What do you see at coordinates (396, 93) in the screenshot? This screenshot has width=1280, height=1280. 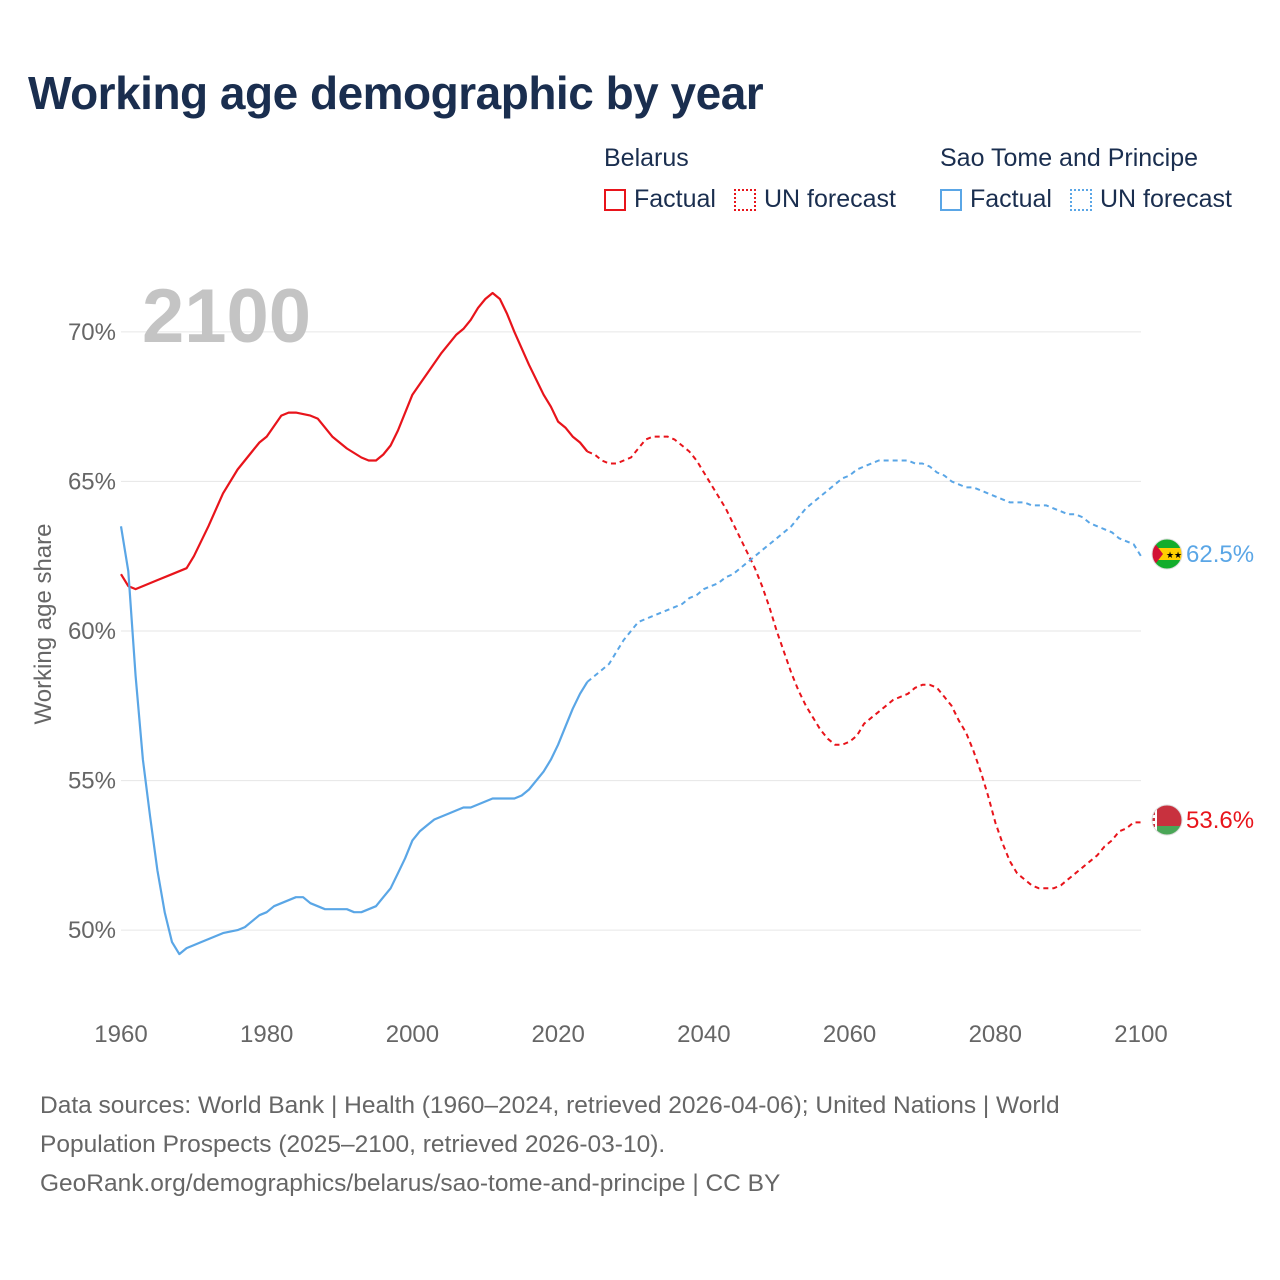 I see `chart-title: Working age demographic by year` at bounding box center [396, 93].